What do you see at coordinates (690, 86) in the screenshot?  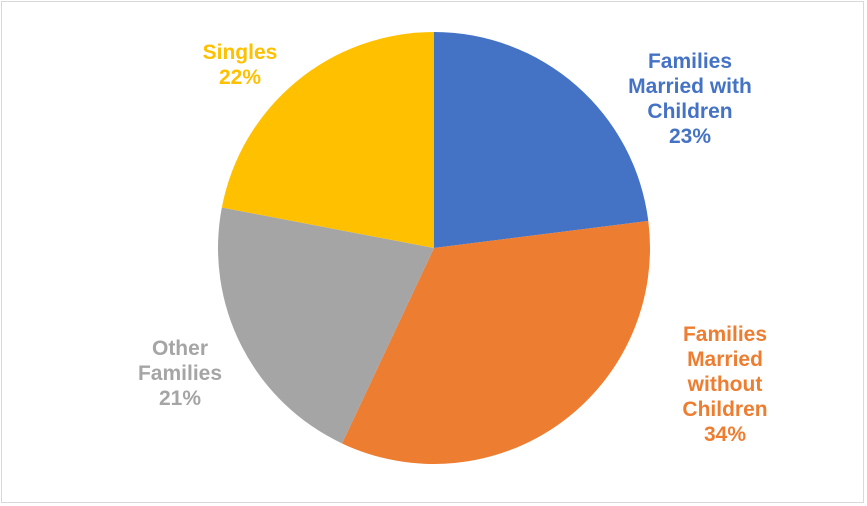 I see `slice-label-line: Married with` at bounding box center [690, 86].